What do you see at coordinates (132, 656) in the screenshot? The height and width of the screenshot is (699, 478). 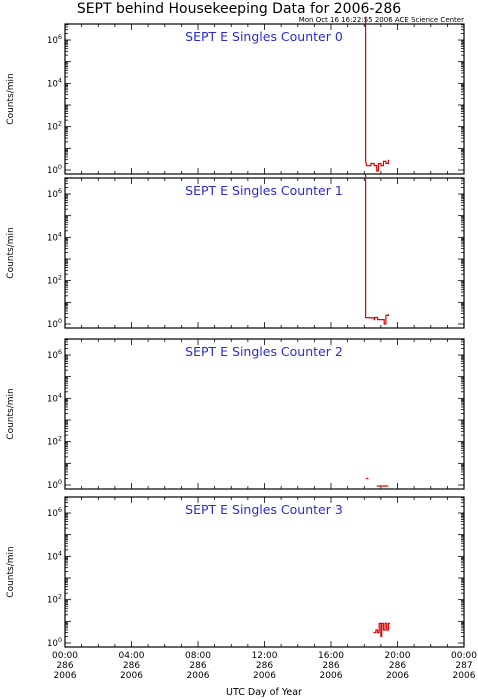 I see `x-tick-label-time: 04:00` at bounding box center [132, 656].